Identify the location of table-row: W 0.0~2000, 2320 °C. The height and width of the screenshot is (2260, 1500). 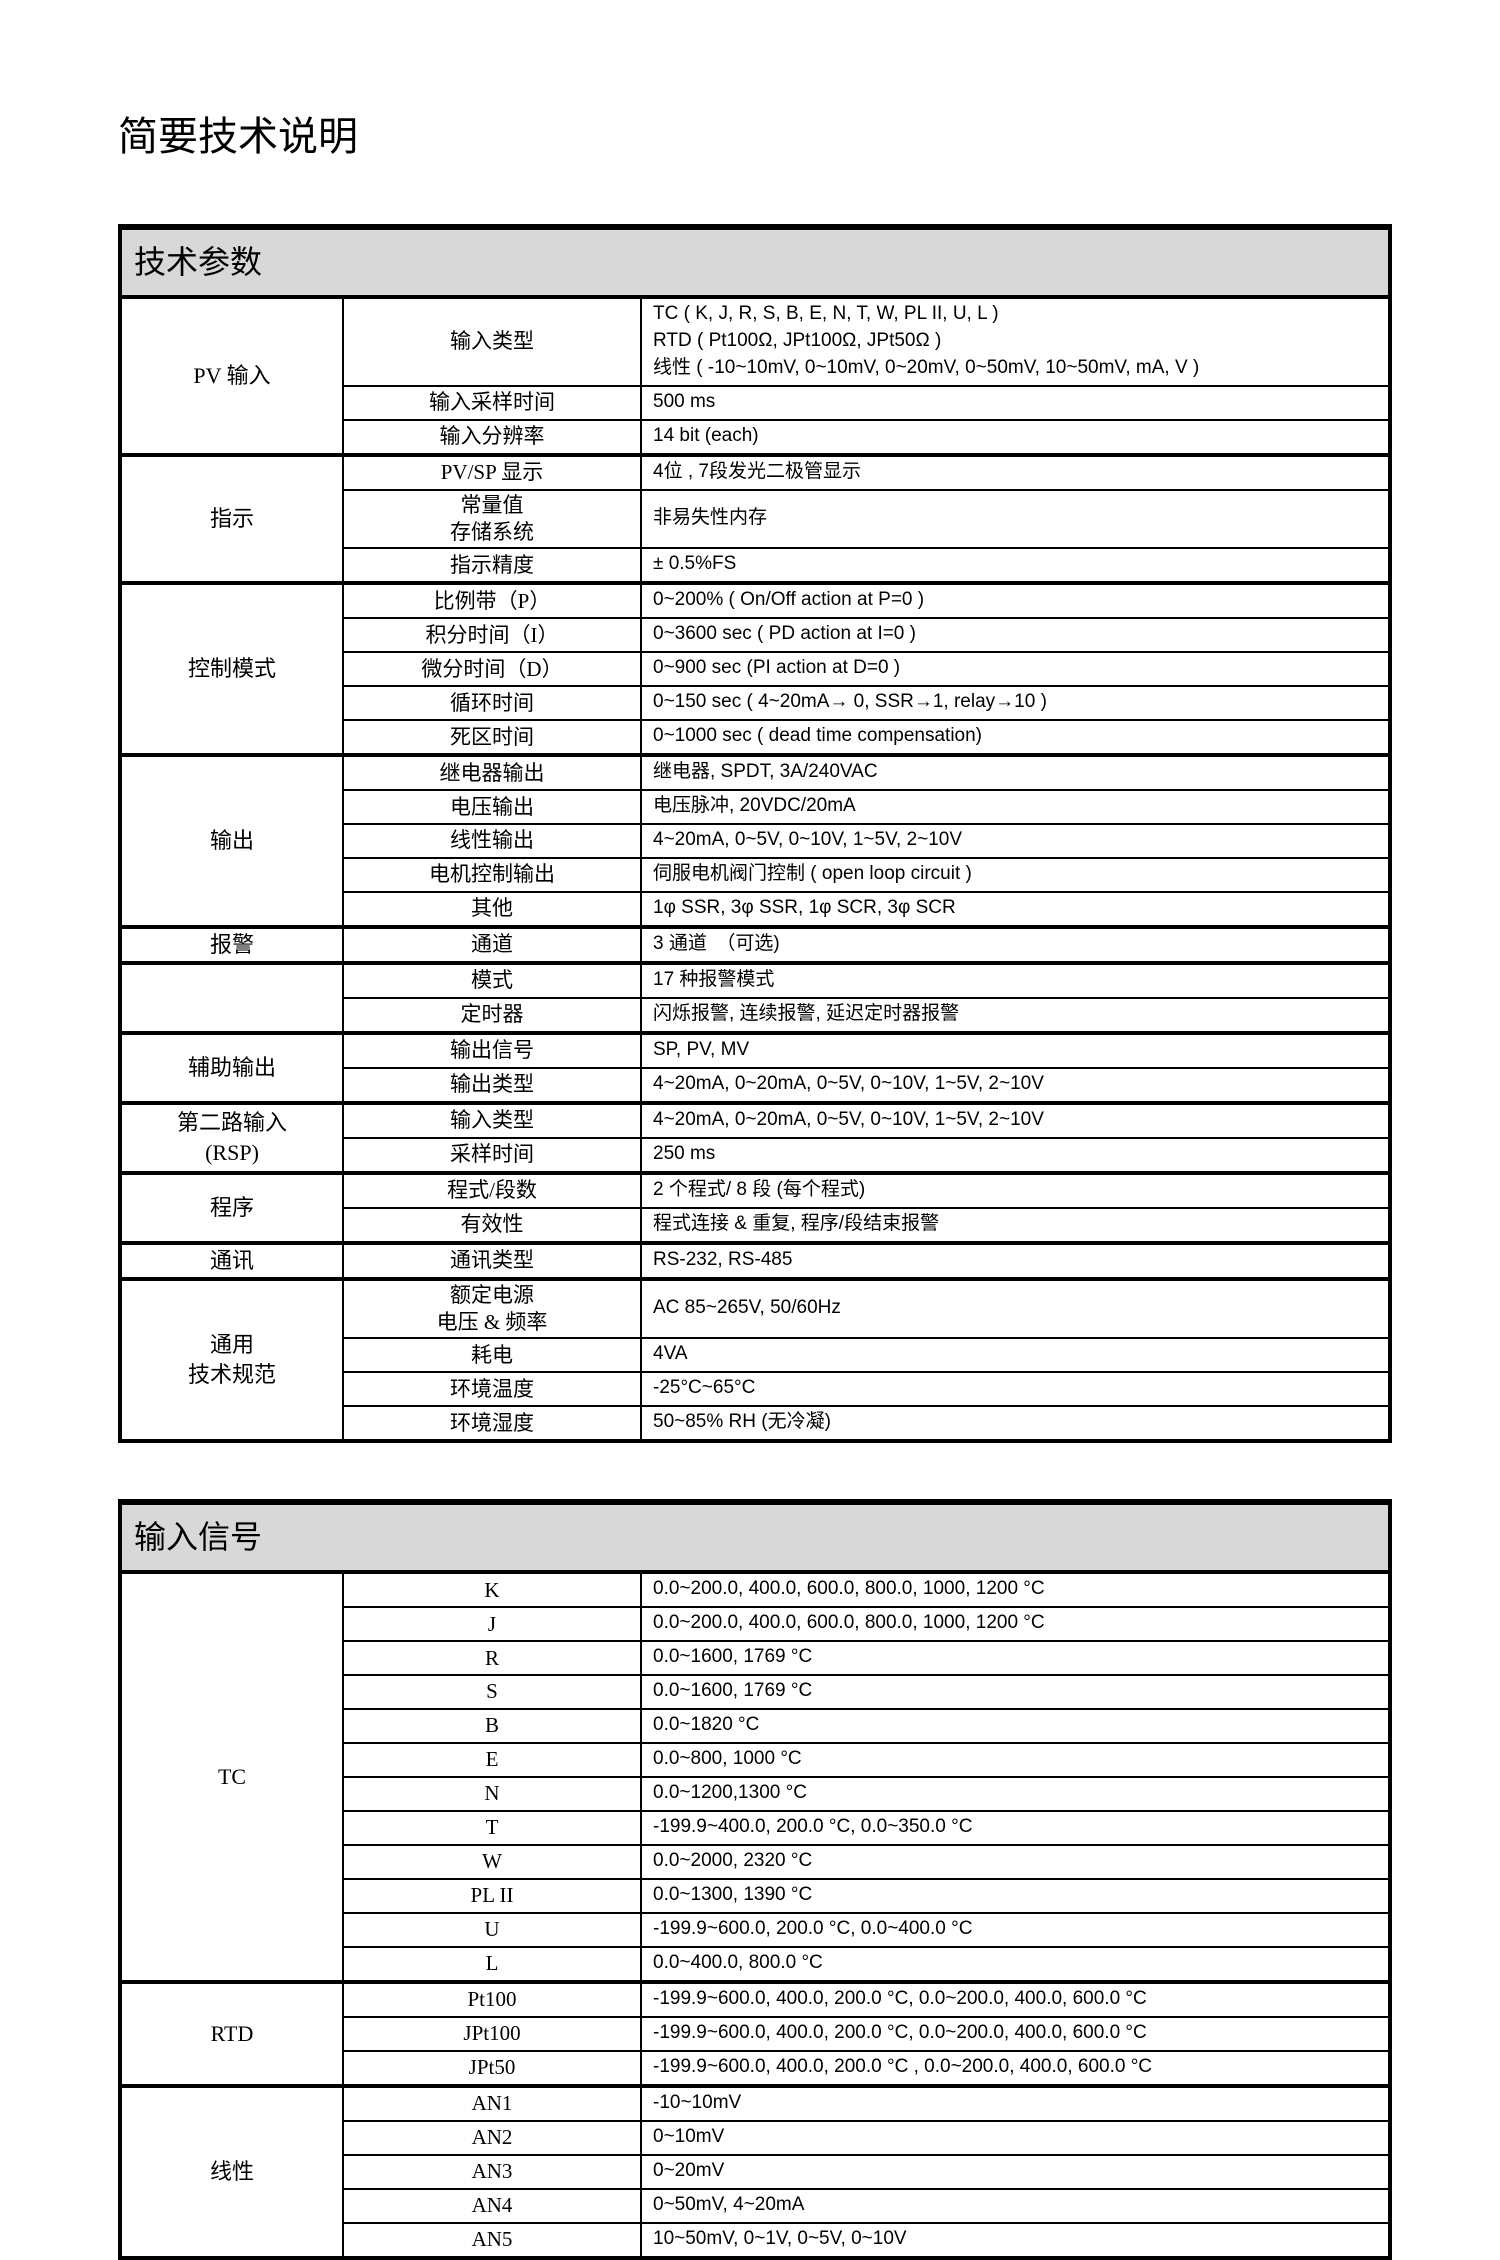
(756, 1862).